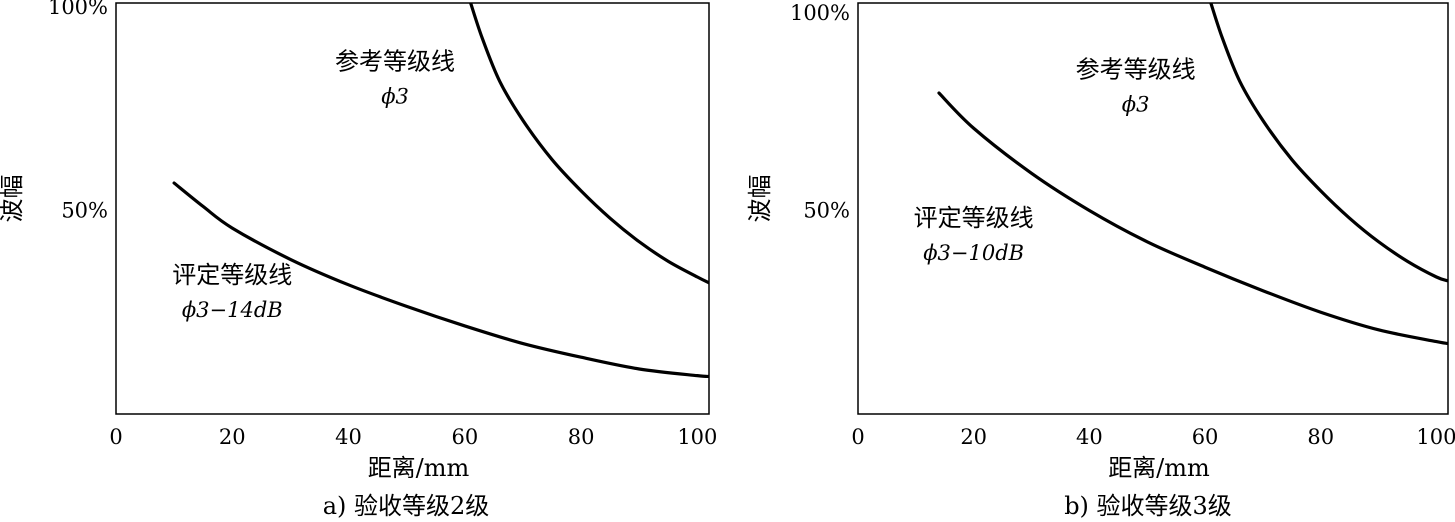 The width and height of the screenshot is (1455, 522). Describe the element at coordinates (232, 310) in the screenshot. I see `evaluation-level-value: ϕ3−14dB` at that location.